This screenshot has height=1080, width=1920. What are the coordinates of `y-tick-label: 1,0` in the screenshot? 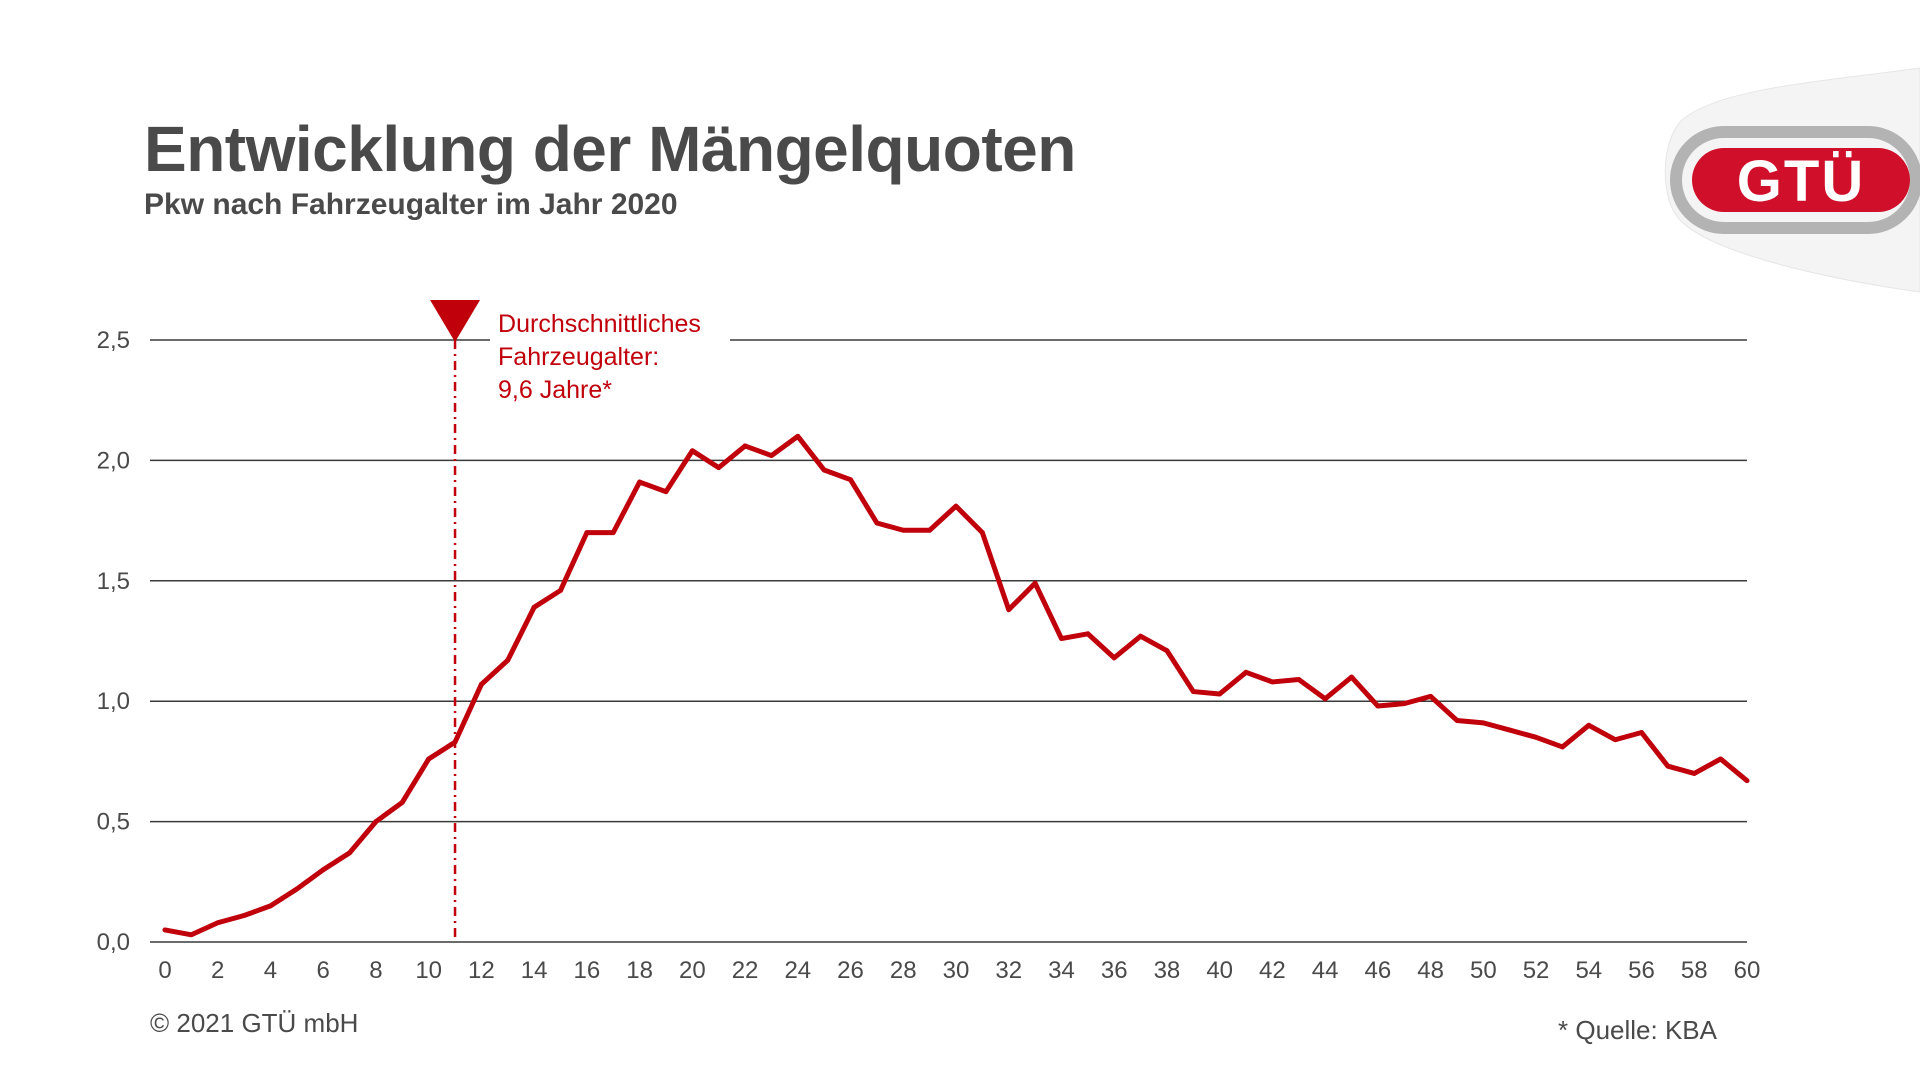 It's located at (113, 701).